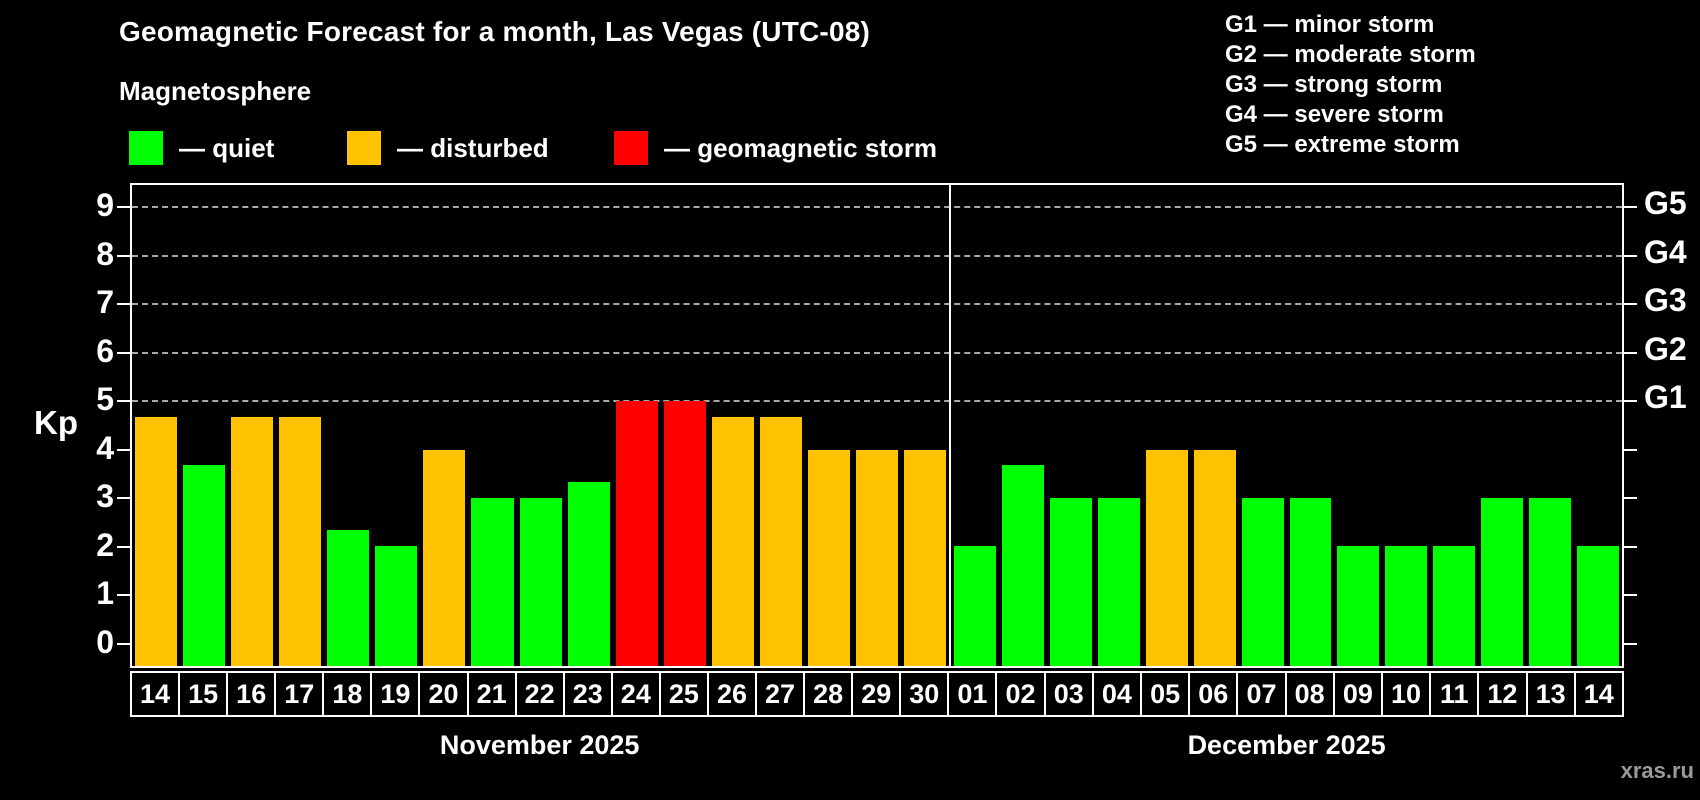  Describe the element at coordinates (251, 694) in the screenshot. I see `date-cell: 16` at that location.